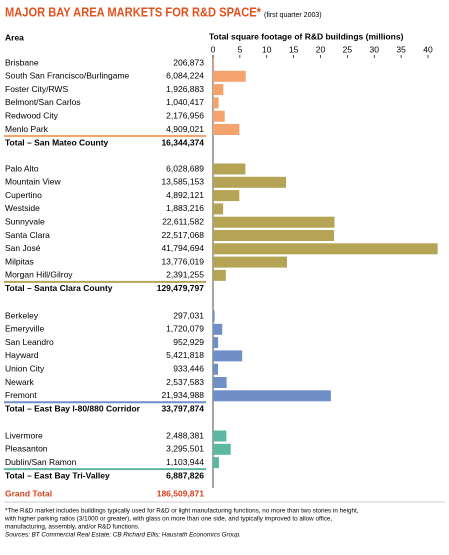  What do you see at coordinates (185, 208) in the screenshot?
I see `value-label: 1,883,216` at bounding box center [185, 208].